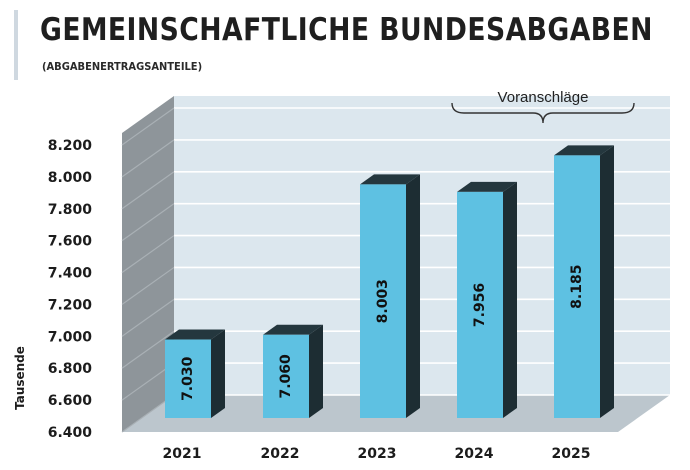 This screenshot has height=470, width=690. I want to click on y-tick-label: 7.000, so click(70, 337).